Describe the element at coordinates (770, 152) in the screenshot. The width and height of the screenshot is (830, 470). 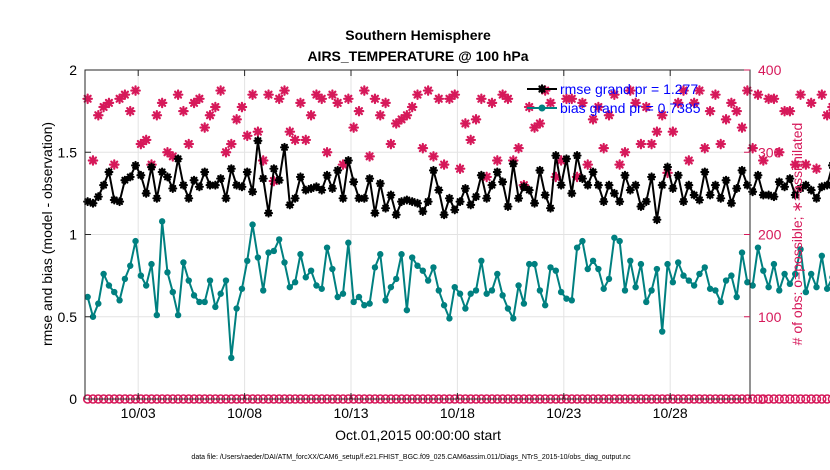
I see `y-right-tick-label: 300` at that location.